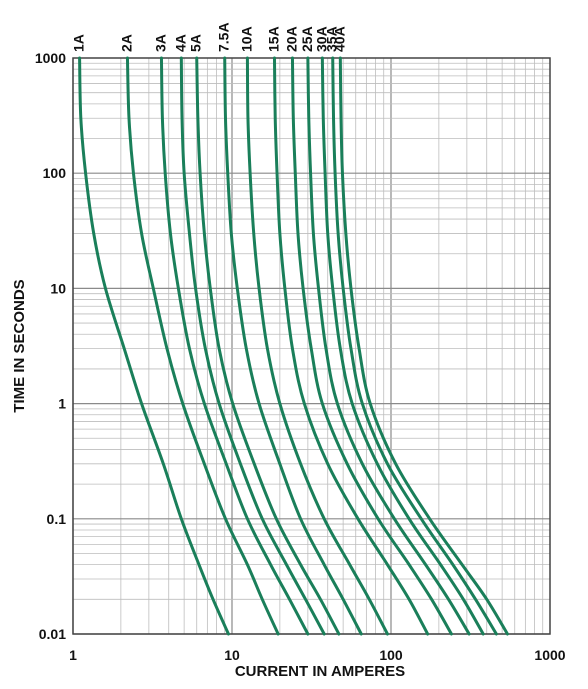  What do you see at coordinates (391, 655) in the screenshot?
I see `x-tick-label: 100` at bounding box center [391, 655].